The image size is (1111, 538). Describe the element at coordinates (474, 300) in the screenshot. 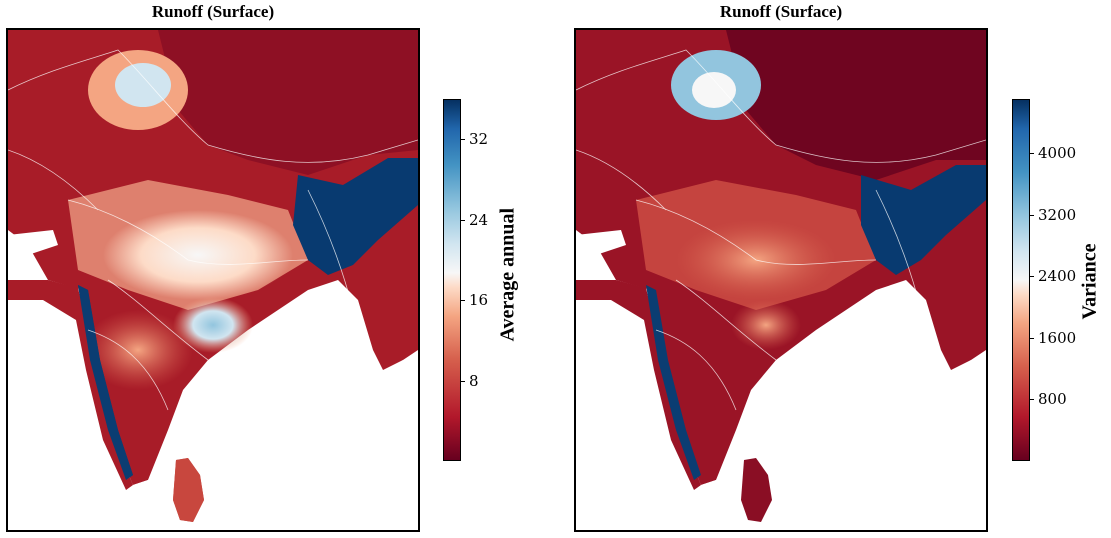

I see `colorbar-tick: 16` at that location.